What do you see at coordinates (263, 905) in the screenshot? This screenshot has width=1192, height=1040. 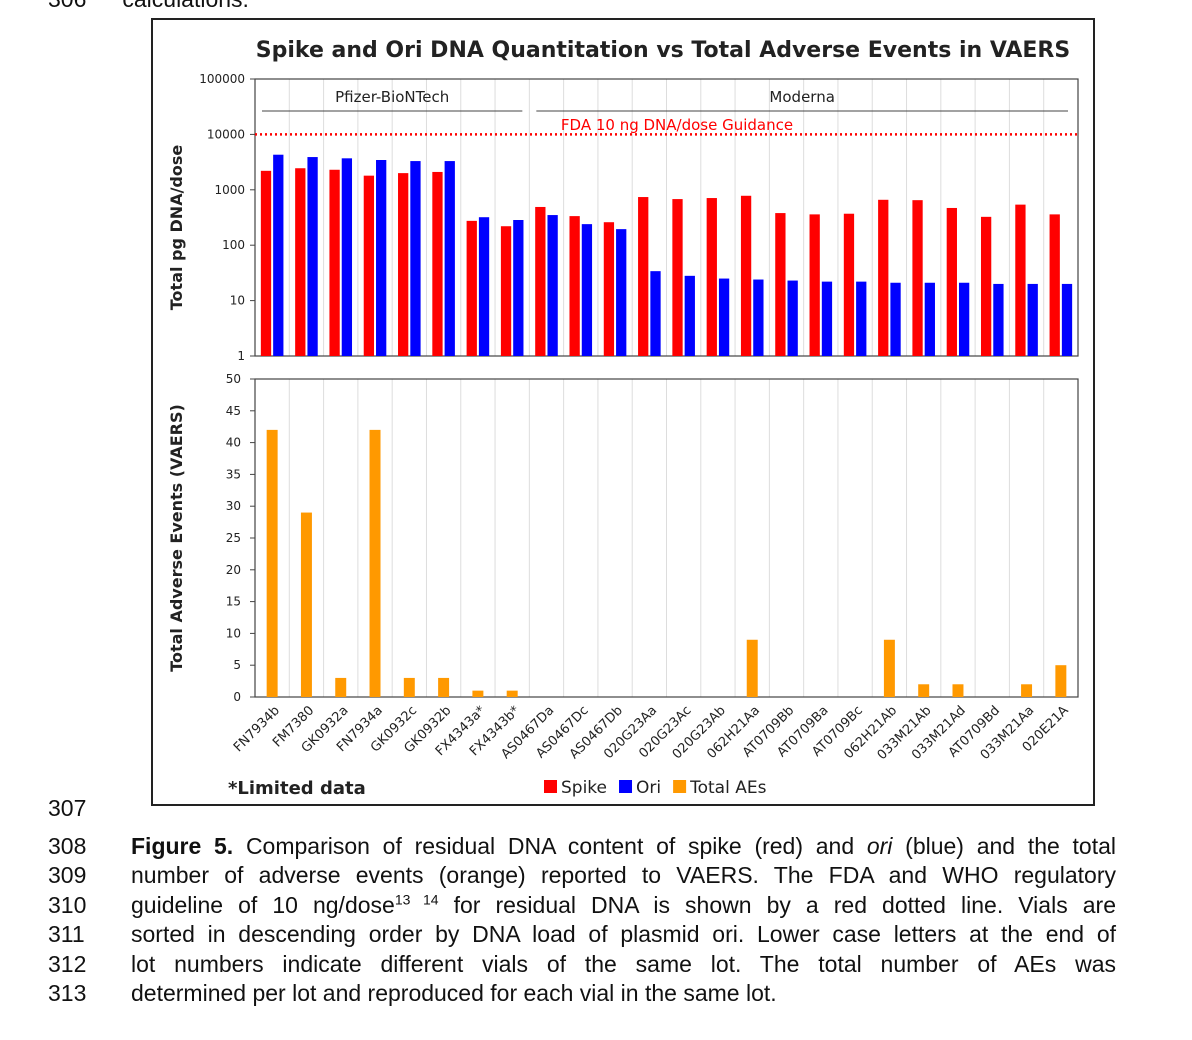 I see `caption-text: guideline of 10 ng/dose` at bounding box center [263, 905].